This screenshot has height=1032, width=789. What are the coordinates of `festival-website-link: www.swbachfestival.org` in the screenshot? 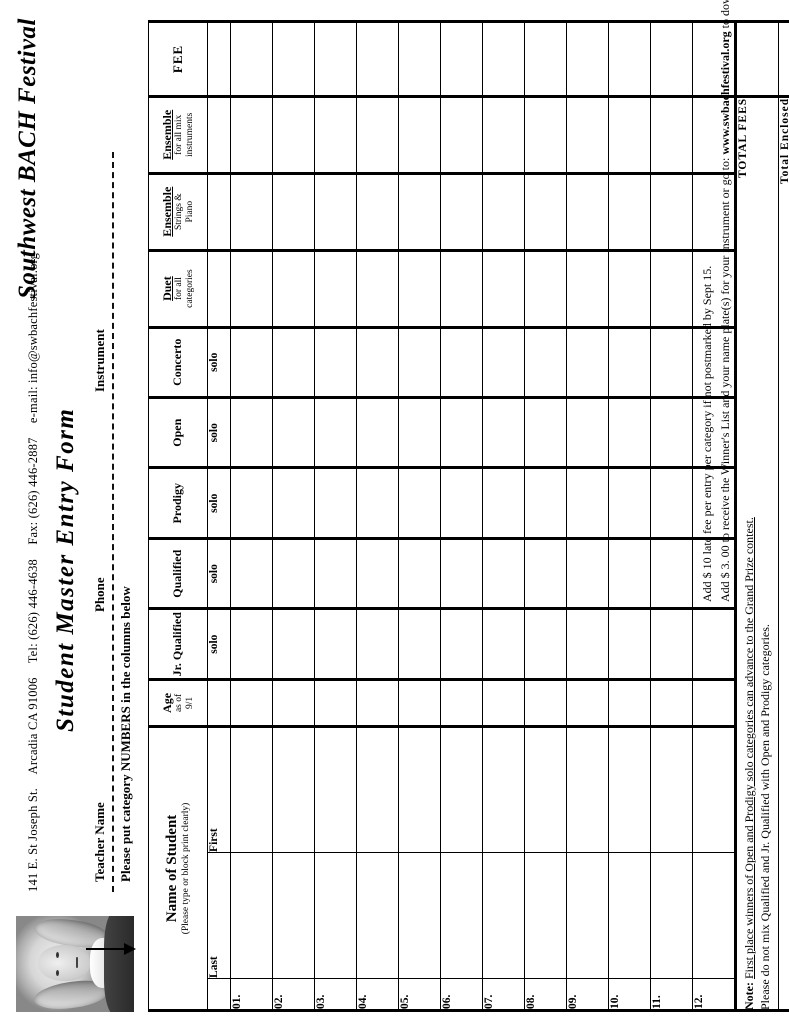 It's located at (725, 93).